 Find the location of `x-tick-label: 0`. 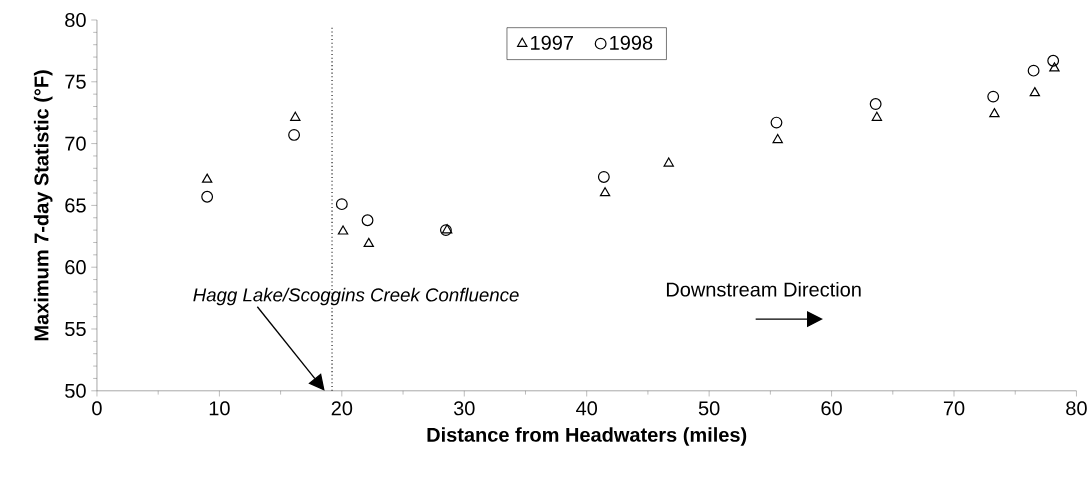

x-tick-label: 0 is located at coordinates (97, 408).